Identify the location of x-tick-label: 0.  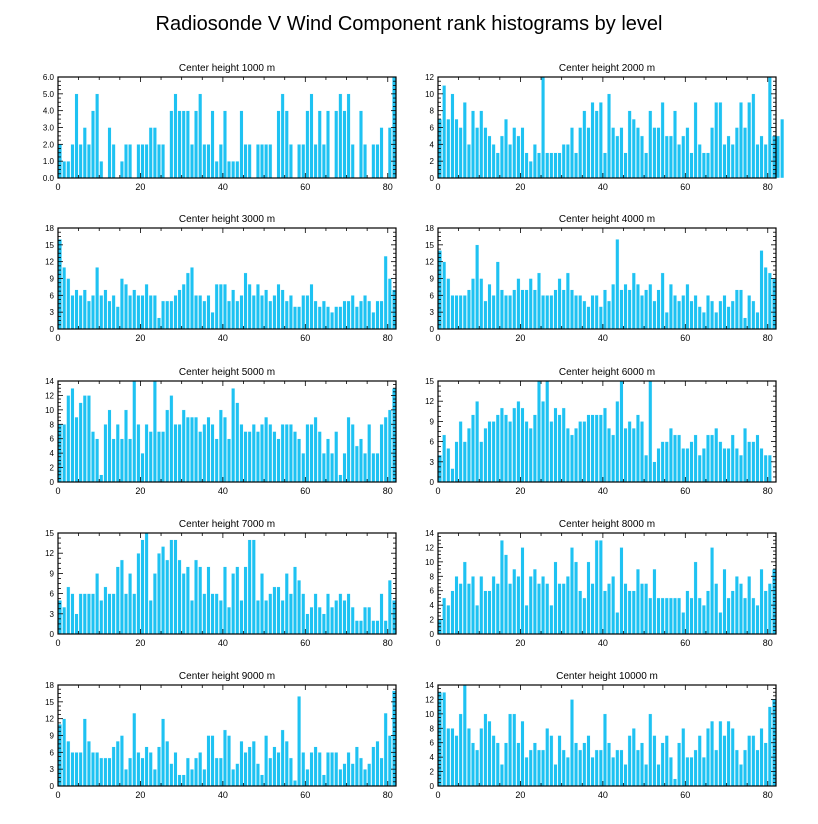
(57, 338).